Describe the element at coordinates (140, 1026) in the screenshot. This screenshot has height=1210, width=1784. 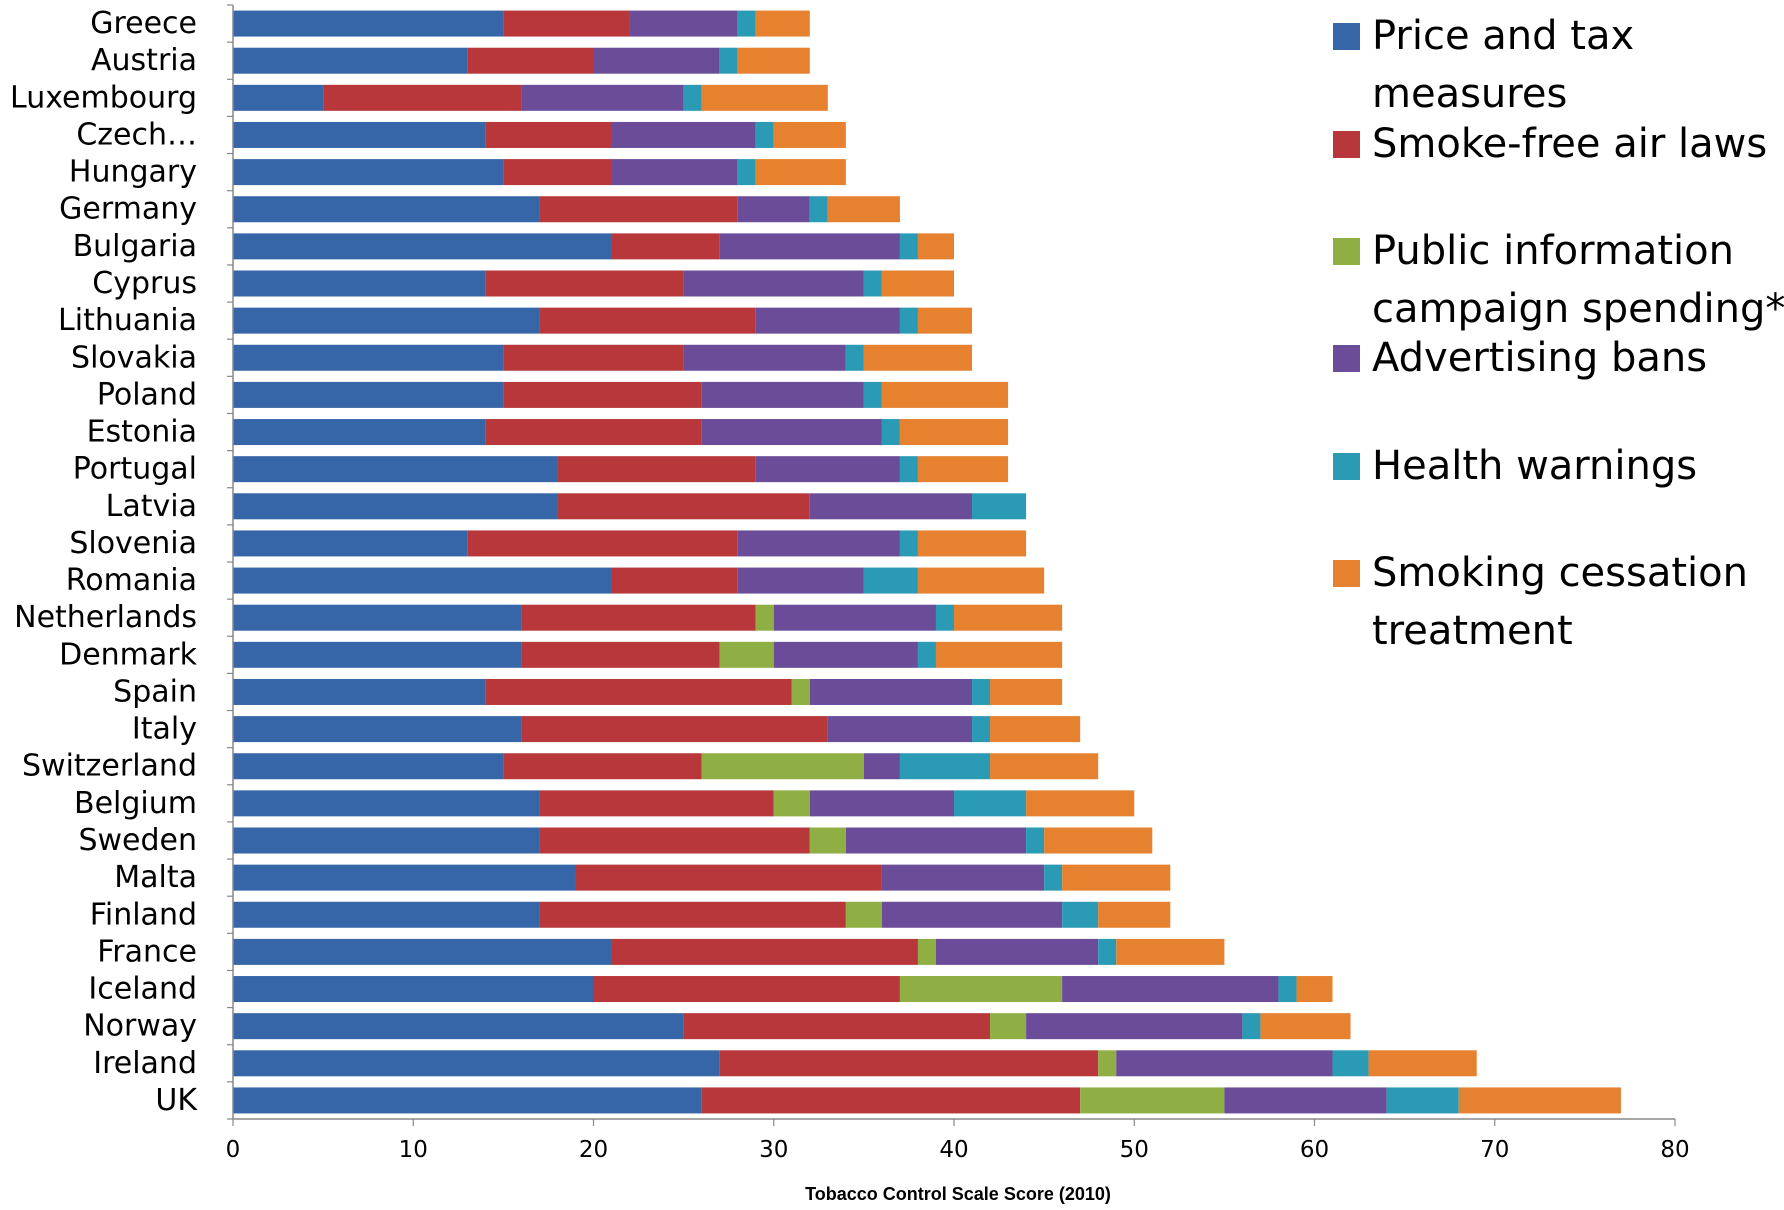
I see `category-label: Norway` at that location.